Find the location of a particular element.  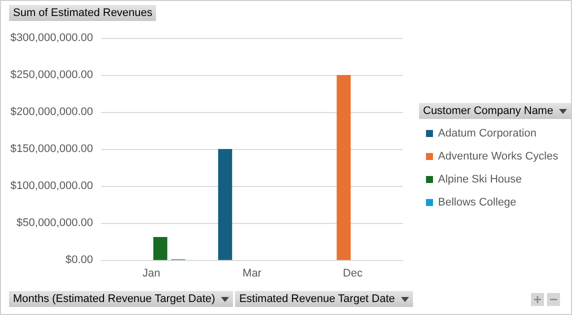

y-tick-label: $250,000,000.00 is located at coordinates (51, 75).